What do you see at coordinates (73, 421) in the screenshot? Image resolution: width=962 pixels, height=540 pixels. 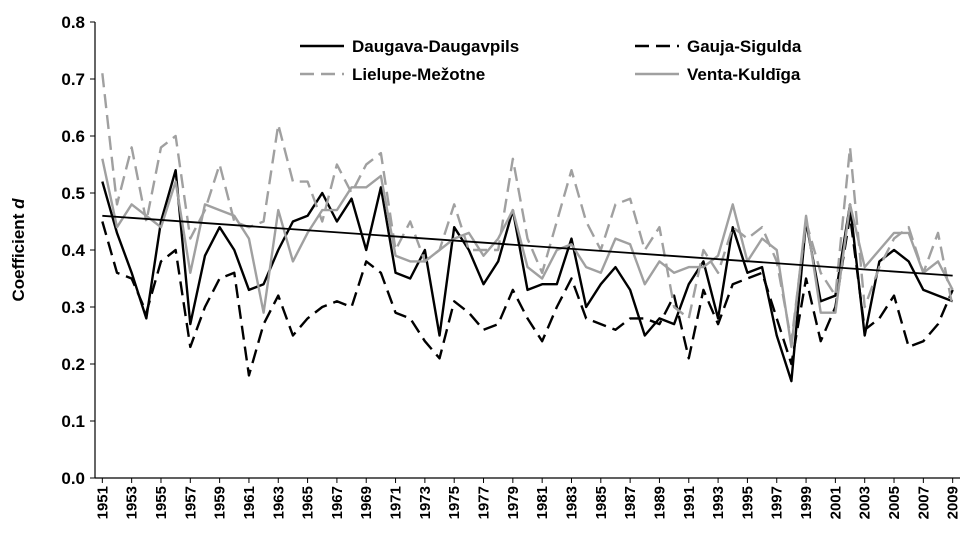 I see `y-tick-label: 0.1` at bounding box center [73, 421].